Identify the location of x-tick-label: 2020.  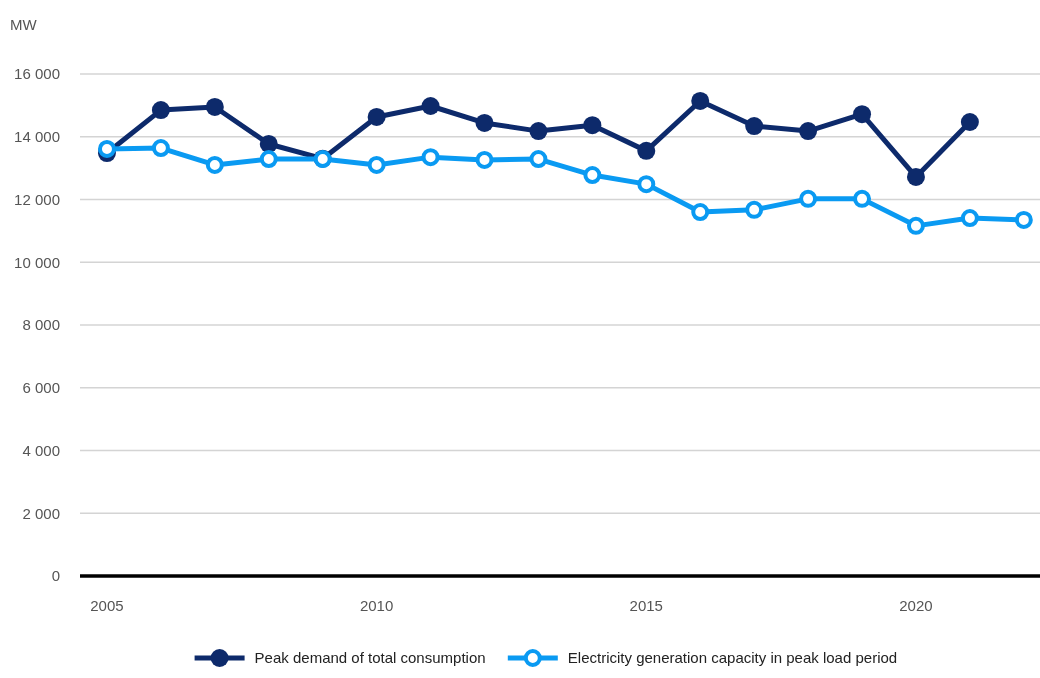
(916, 605).